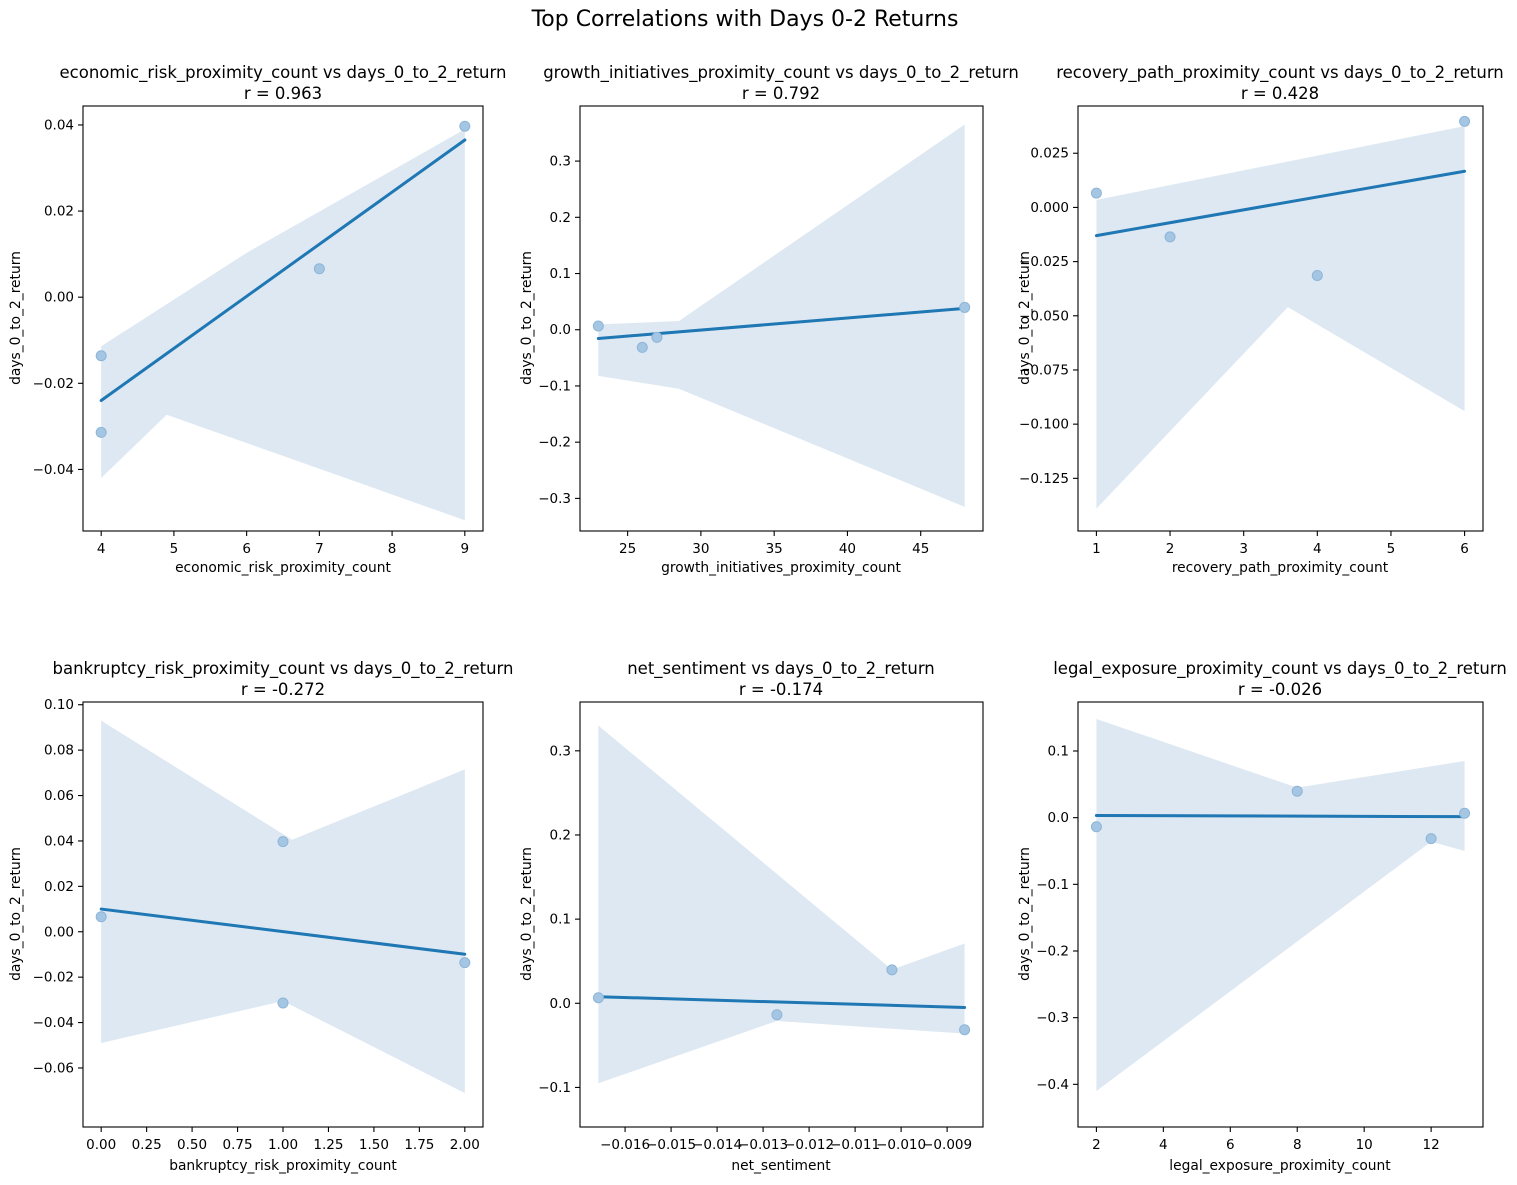 The height and width of the screenshot is (1185, 1517). I want to click on subplot-r-value: r = 0.963, so click(283, 93).